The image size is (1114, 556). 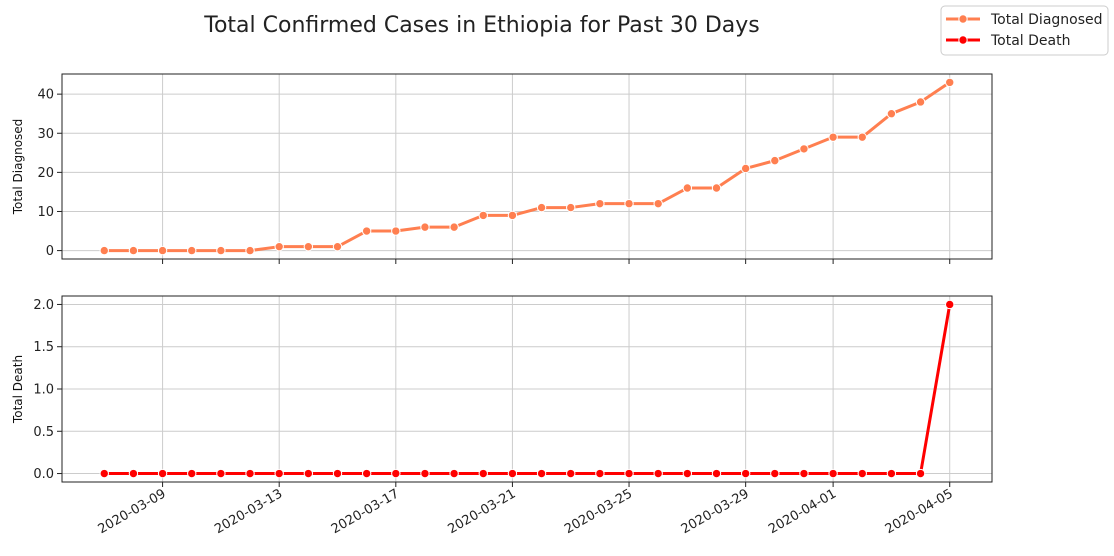 What do you see at coordinates (1046, 20) in the screenshot?
I see `legend-label: Total Diagnosed` at bounding box center [1046, 20].